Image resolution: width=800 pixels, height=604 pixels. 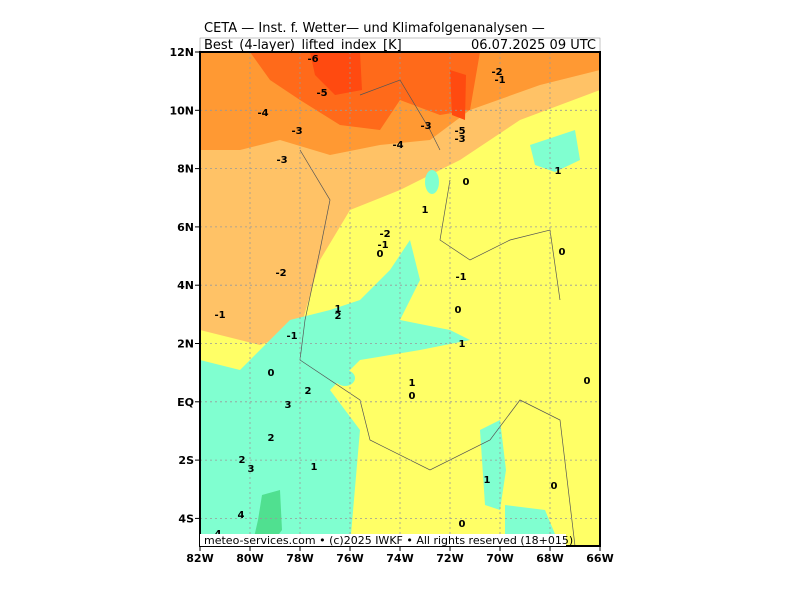 What do you see at coordinates (599, 558) in the screenshot?
I see `x-axis-label: 66W` at bounding box center [599, 558].